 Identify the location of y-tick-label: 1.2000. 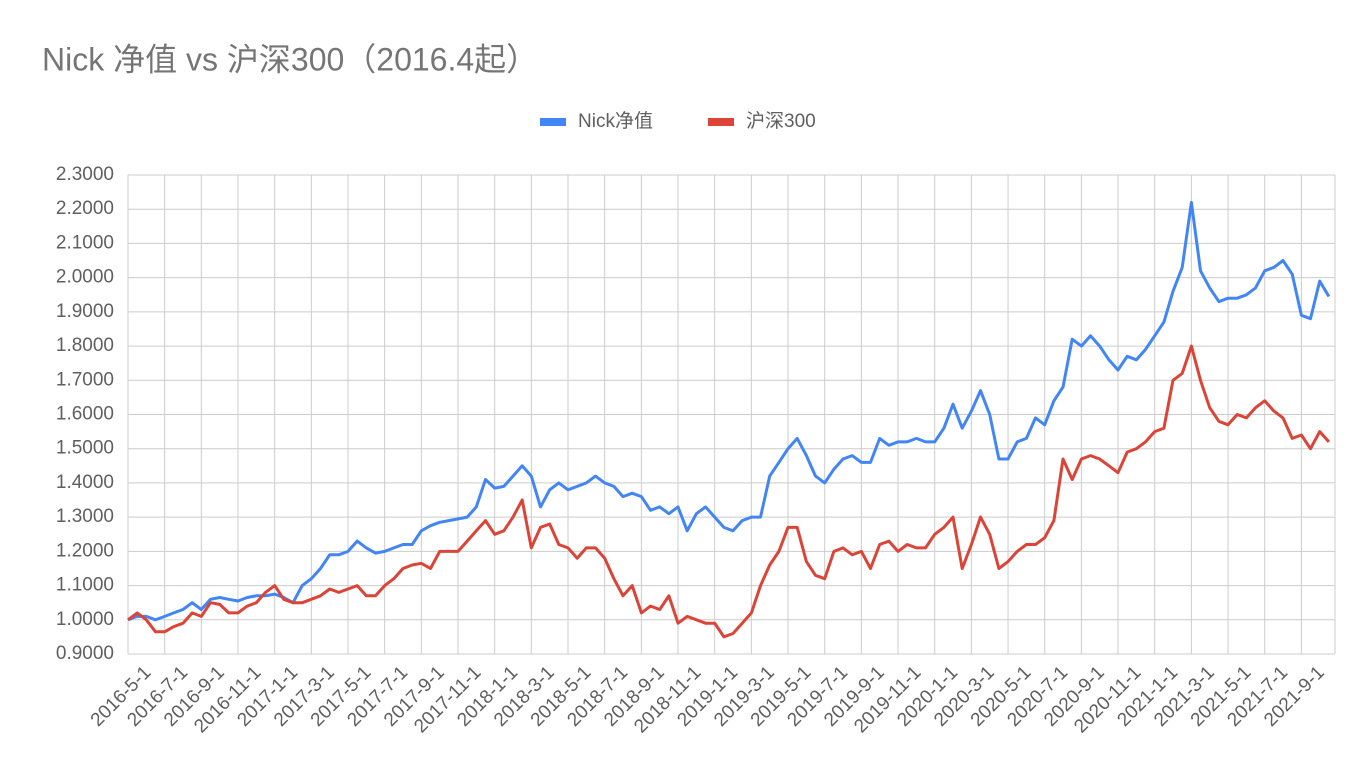
(85, 550).